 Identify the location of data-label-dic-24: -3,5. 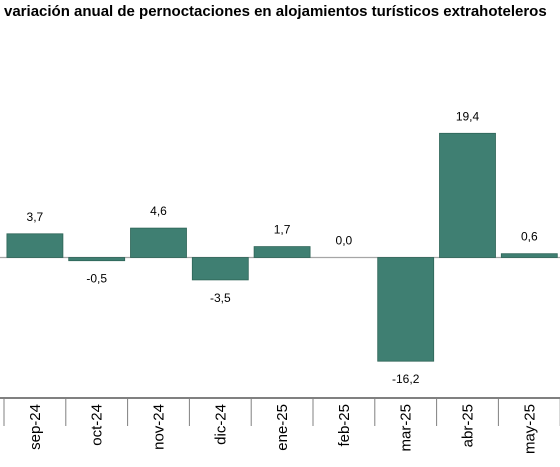
(220, 298).